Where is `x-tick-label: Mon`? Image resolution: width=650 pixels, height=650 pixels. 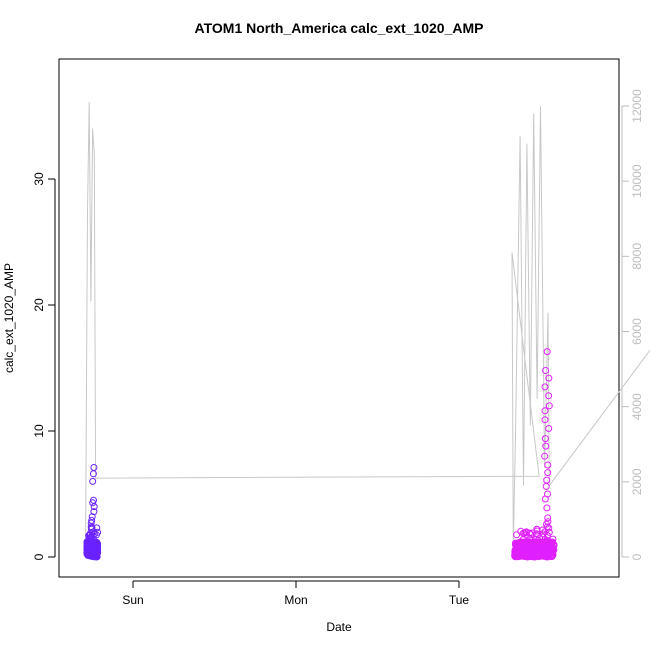 x-tick-label: Mon is located at coordinates (295, 600).